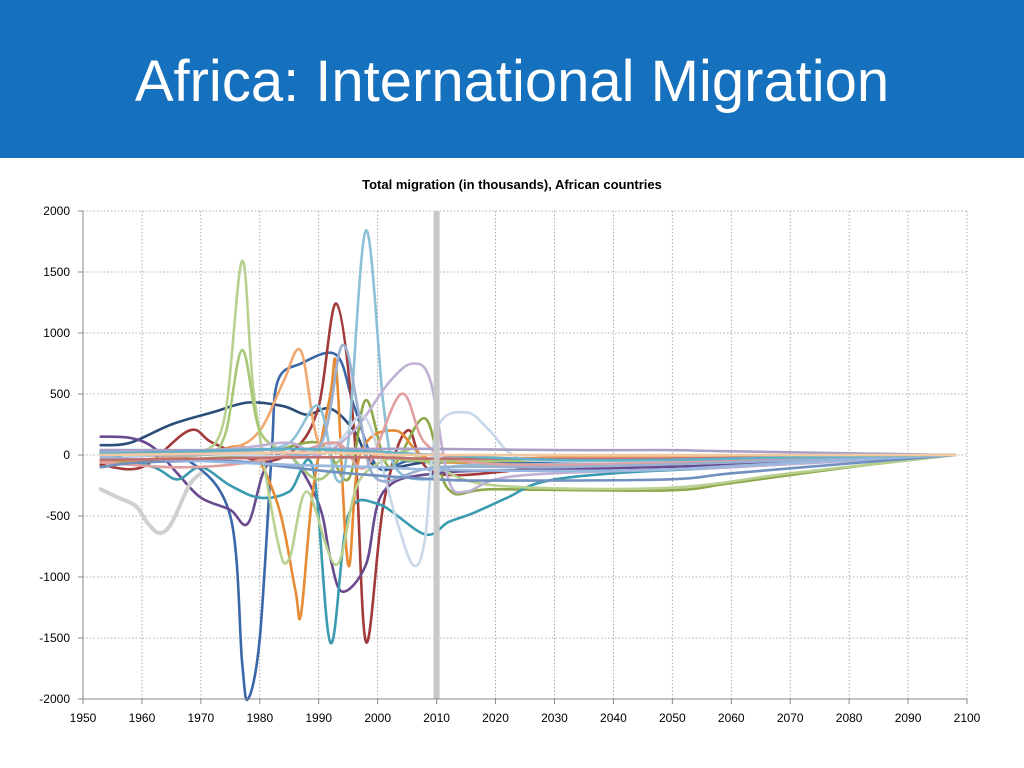 The image size is (1024, 768). I want to click on y-tick-label: 1500, so click(56, 272).